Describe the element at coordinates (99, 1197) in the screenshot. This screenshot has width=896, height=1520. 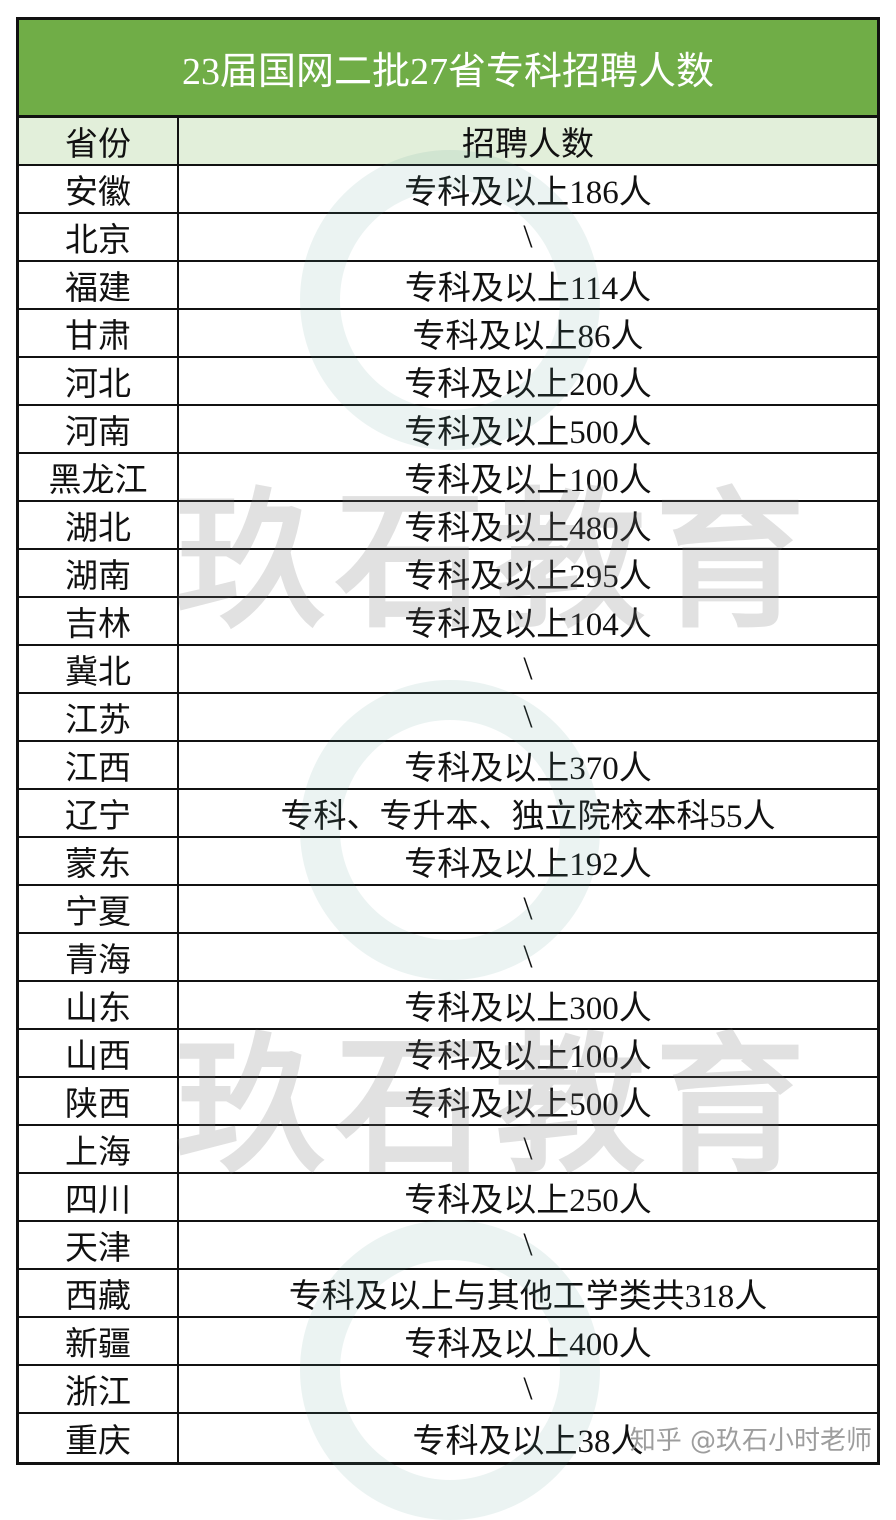
I see `province-cell: 四川` at that location.